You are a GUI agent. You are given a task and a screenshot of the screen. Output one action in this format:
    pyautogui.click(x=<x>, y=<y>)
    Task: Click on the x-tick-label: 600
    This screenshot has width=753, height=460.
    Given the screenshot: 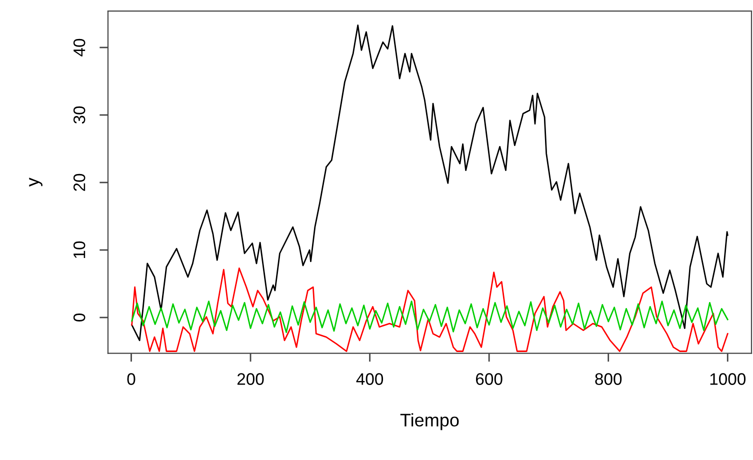 What is the action you would take?
    pyautogui.click(x=489, y=379)
    